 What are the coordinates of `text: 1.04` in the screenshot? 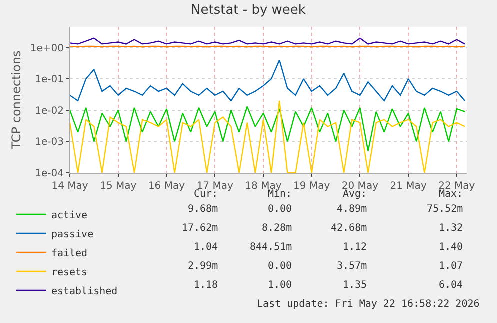 It's located at (206, 247).